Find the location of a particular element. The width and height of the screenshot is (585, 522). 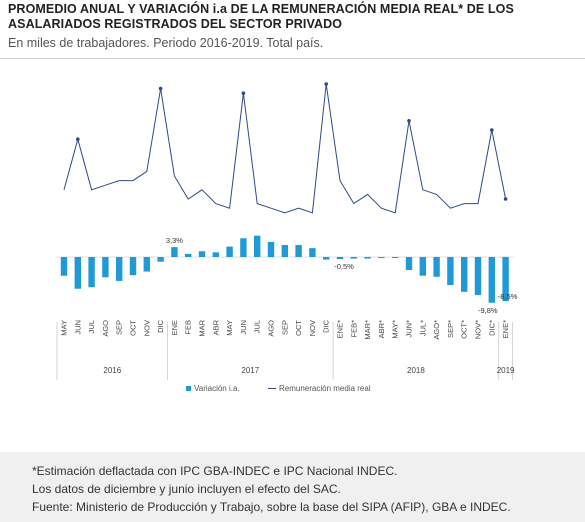

x-tick-label-23: ABR* is located at coordinates (381, 329).